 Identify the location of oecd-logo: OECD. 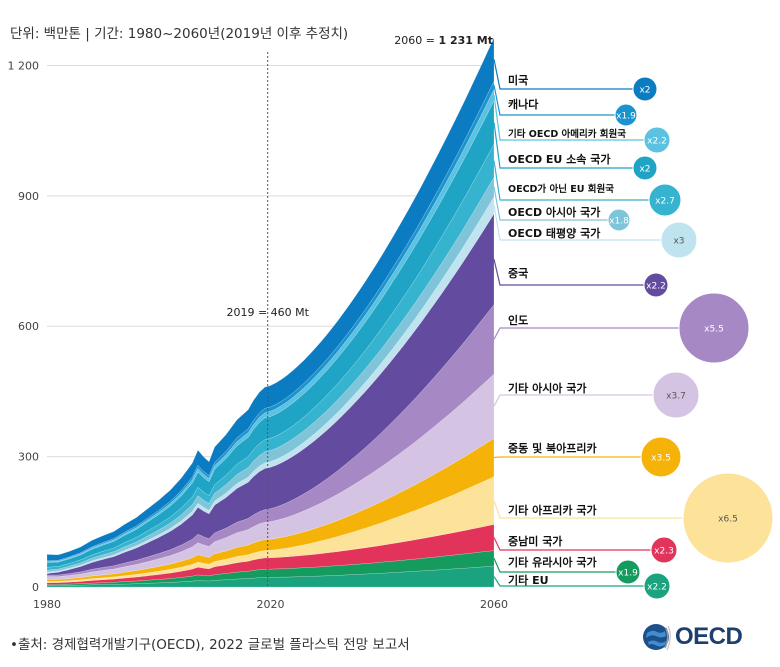
(706, 637).